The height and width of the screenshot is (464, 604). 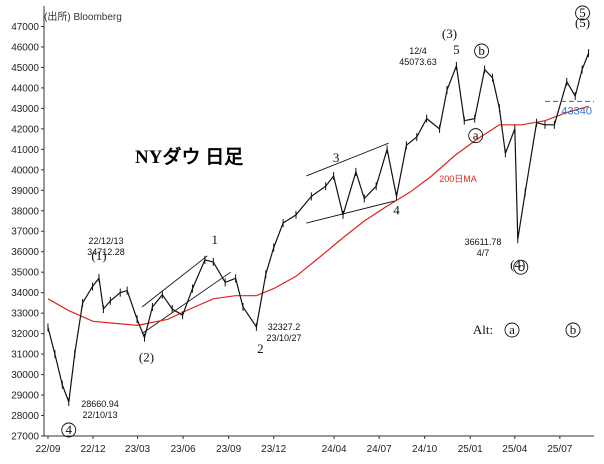 I want to click on wave-label: 3, so click(x=336, y=157).